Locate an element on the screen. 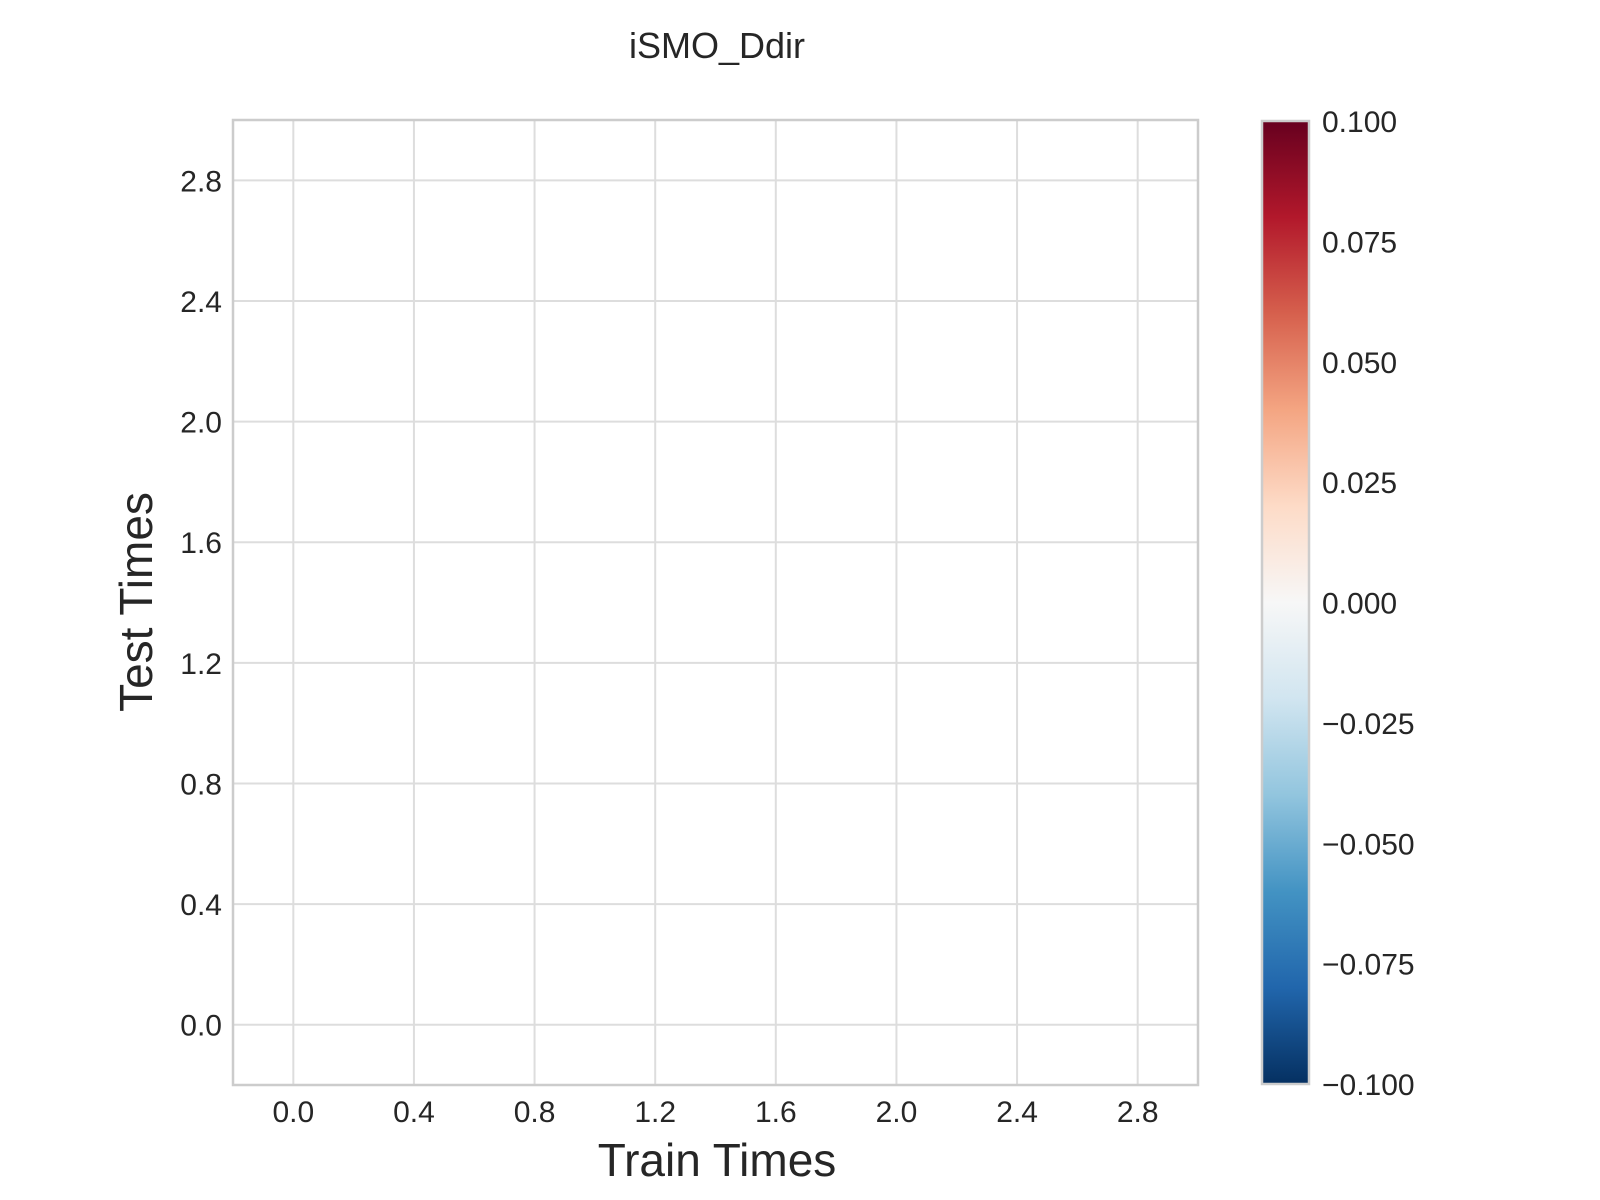  y-tick-label: 2.0 is located at coordinates (201, 423).